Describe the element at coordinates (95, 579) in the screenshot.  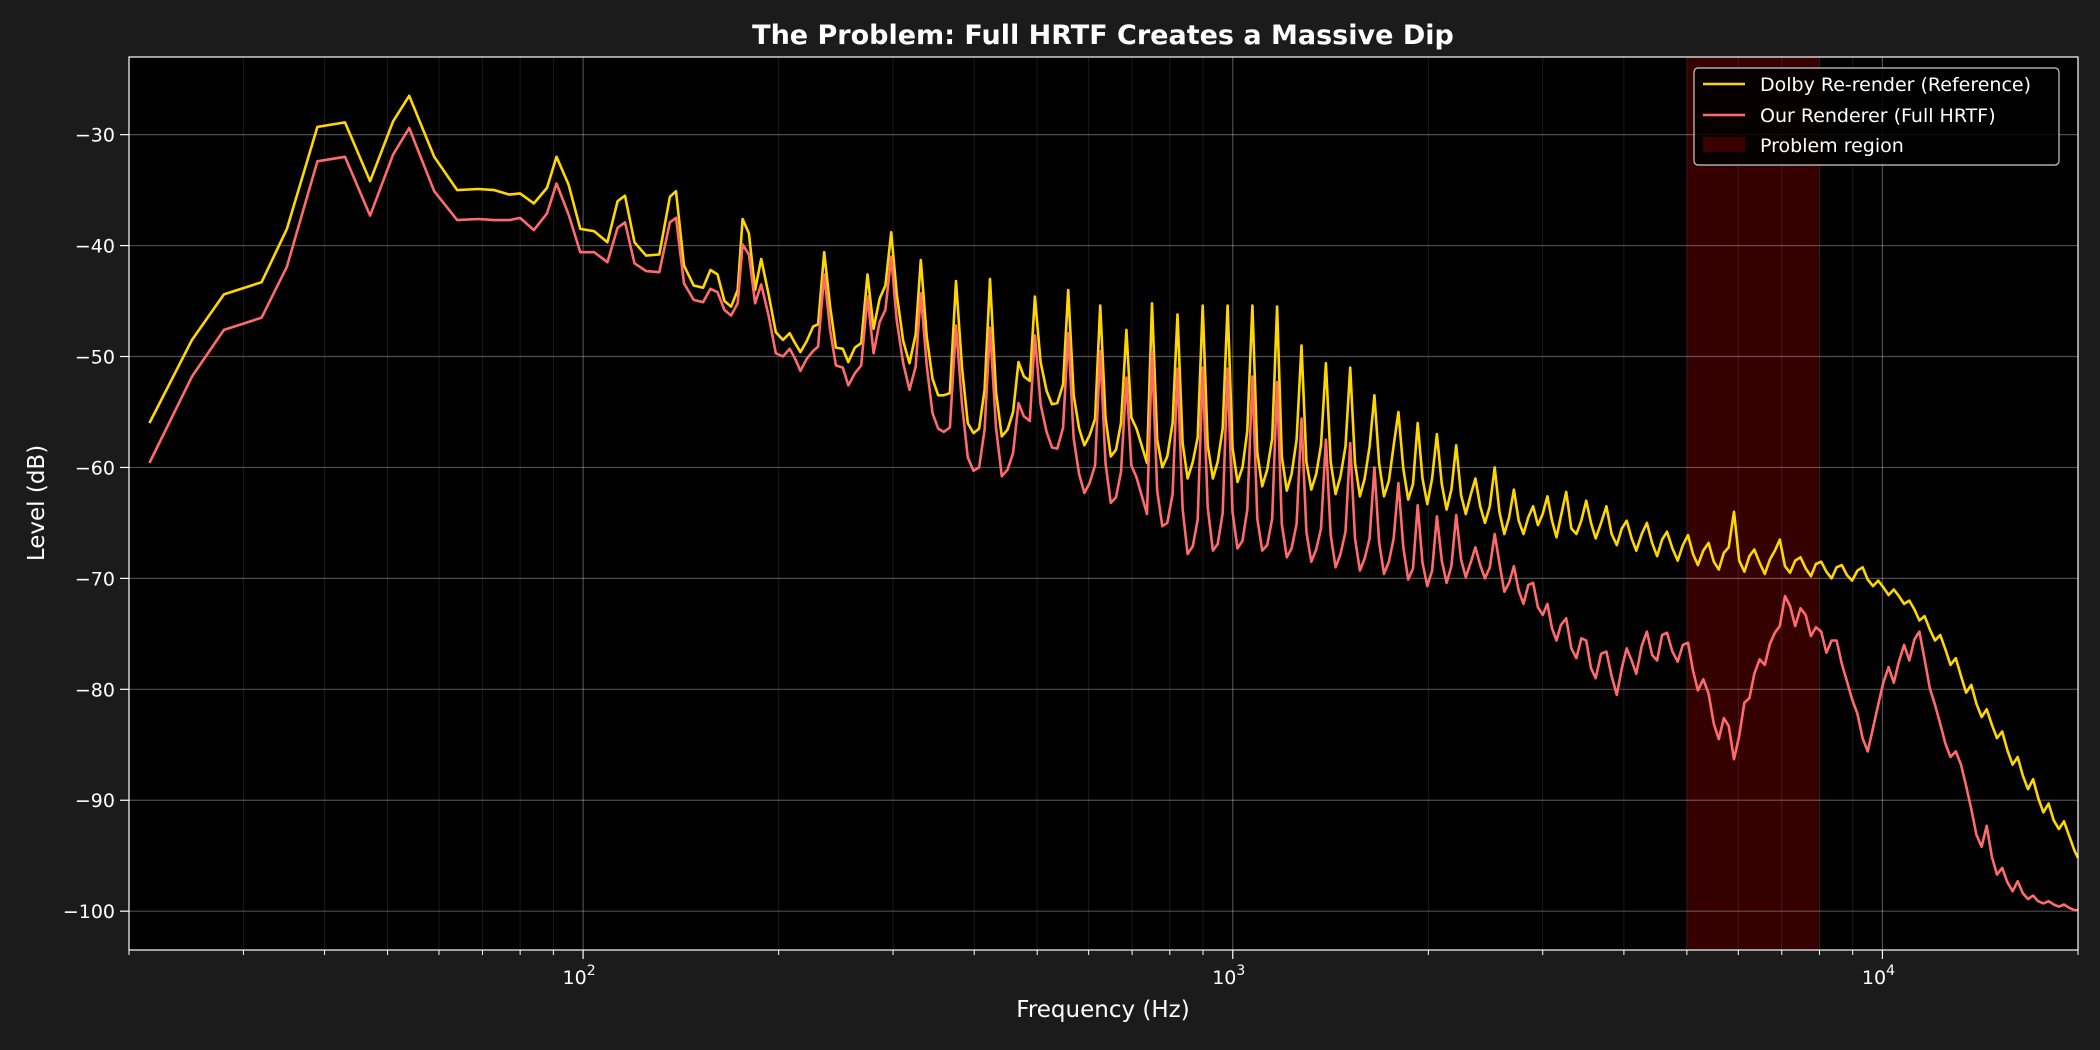
I see `y-tick-label: −70` at that location.